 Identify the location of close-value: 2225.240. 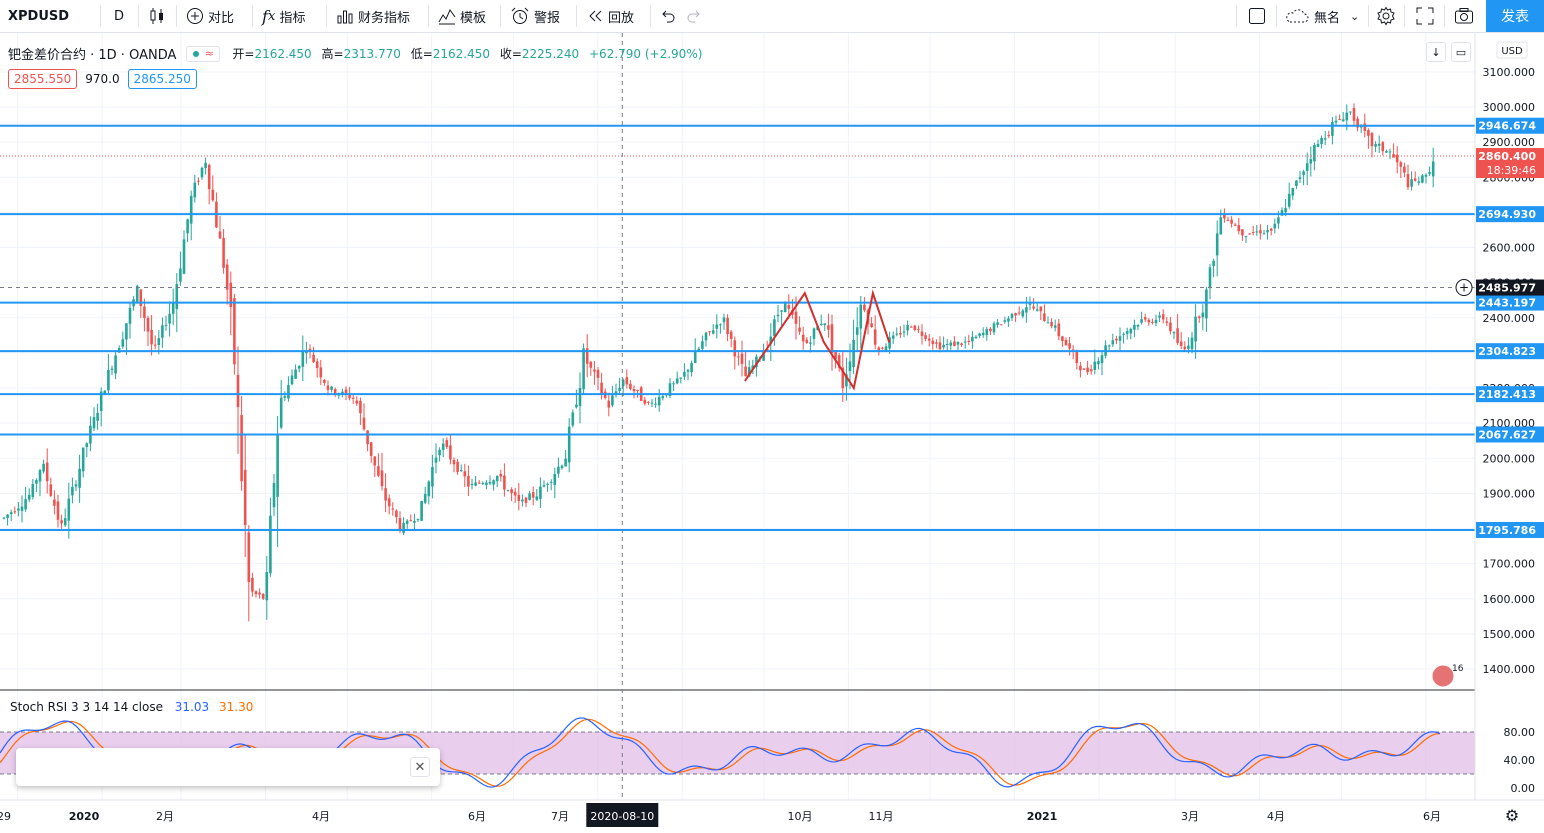
(550, 54).